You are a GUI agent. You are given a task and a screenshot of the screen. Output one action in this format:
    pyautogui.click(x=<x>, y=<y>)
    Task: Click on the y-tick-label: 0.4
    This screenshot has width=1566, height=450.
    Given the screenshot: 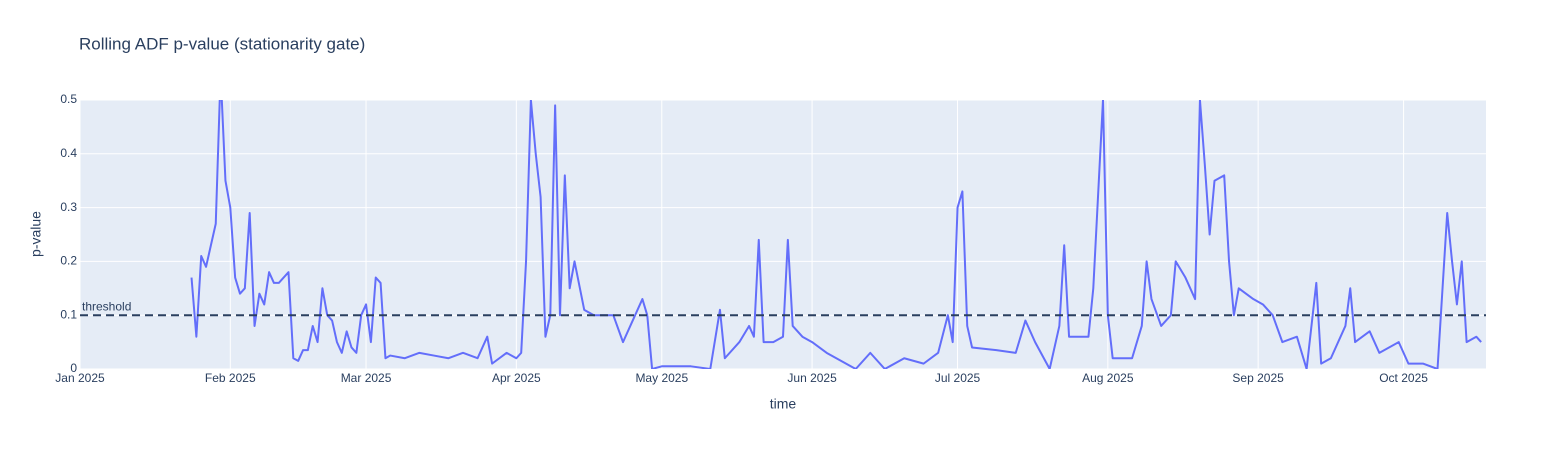 What is the action you would take?
    pyautogui.click(x=68, y=153)
    